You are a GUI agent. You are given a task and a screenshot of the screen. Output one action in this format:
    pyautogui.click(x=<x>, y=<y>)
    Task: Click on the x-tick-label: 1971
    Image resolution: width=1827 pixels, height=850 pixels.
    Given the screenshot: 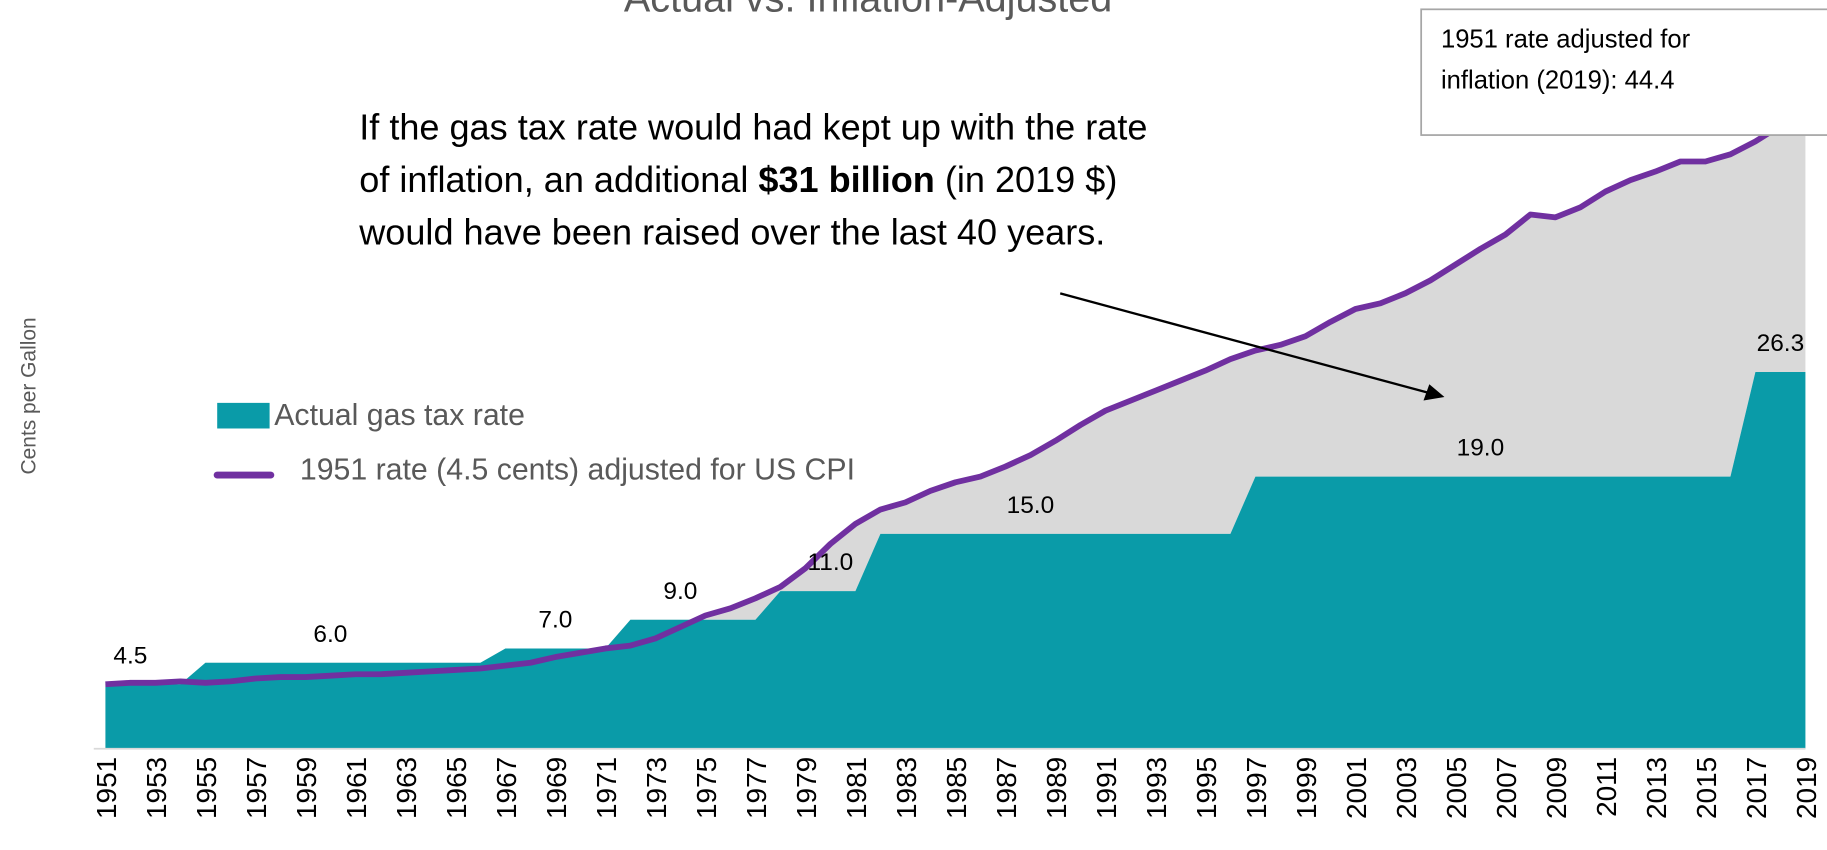 What is the action you would take?
    pyautogui.click(x=606, y=788)
    